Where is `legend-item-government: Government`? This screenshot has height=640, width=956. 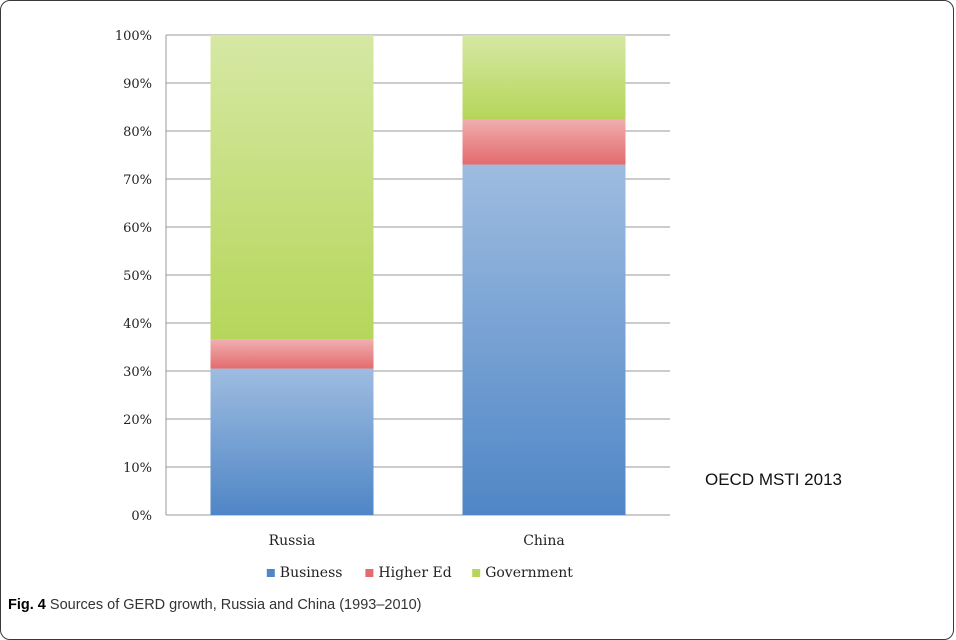 legend-item-government: Government is located at coordinates (522, 573).